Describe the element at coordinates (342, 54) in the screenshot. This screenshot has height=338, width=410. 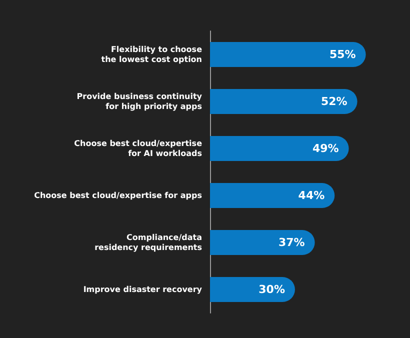
I see `data-label: 55%` at that location.